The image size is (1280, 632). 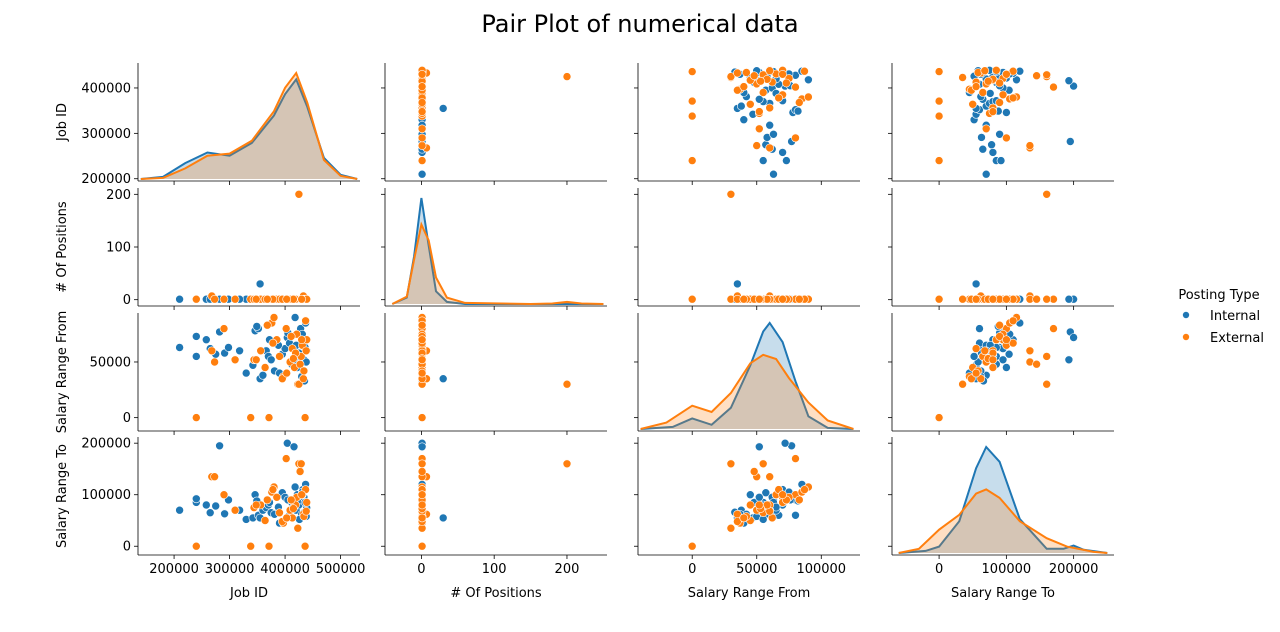 What do you see at coordinates (1001, 124) in the screenshot?
I see `panel-job-id-vs-salary-range-to` at bounding box center [1001, 124].